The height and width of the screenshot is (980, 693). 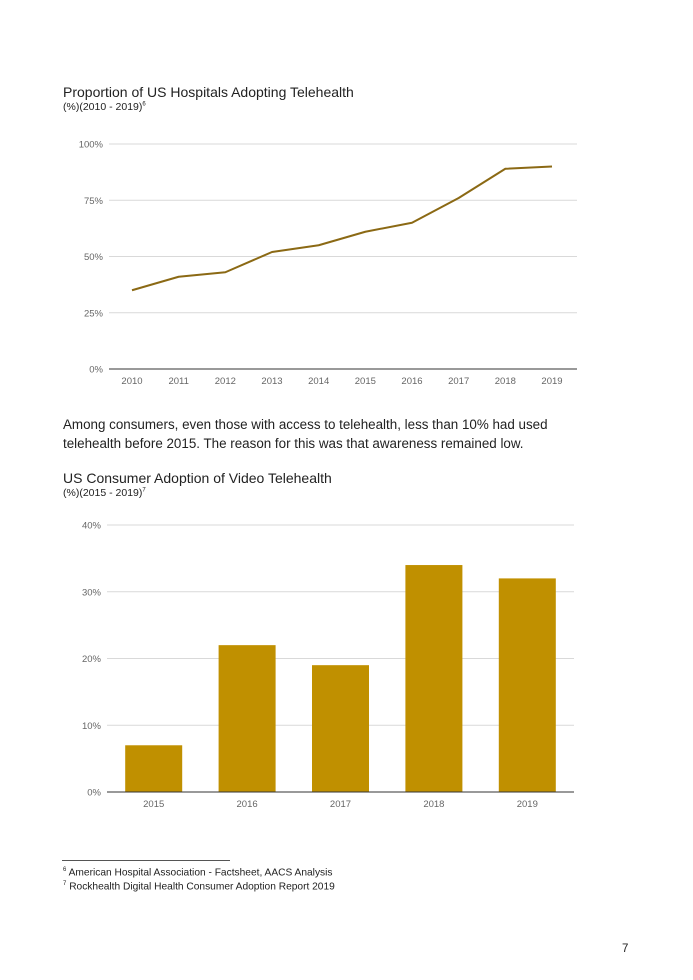 What do you see at coordinates (92, 726) in the screenshot?
I see `y-tick-label: 10%` at bounding box center [92, 726].